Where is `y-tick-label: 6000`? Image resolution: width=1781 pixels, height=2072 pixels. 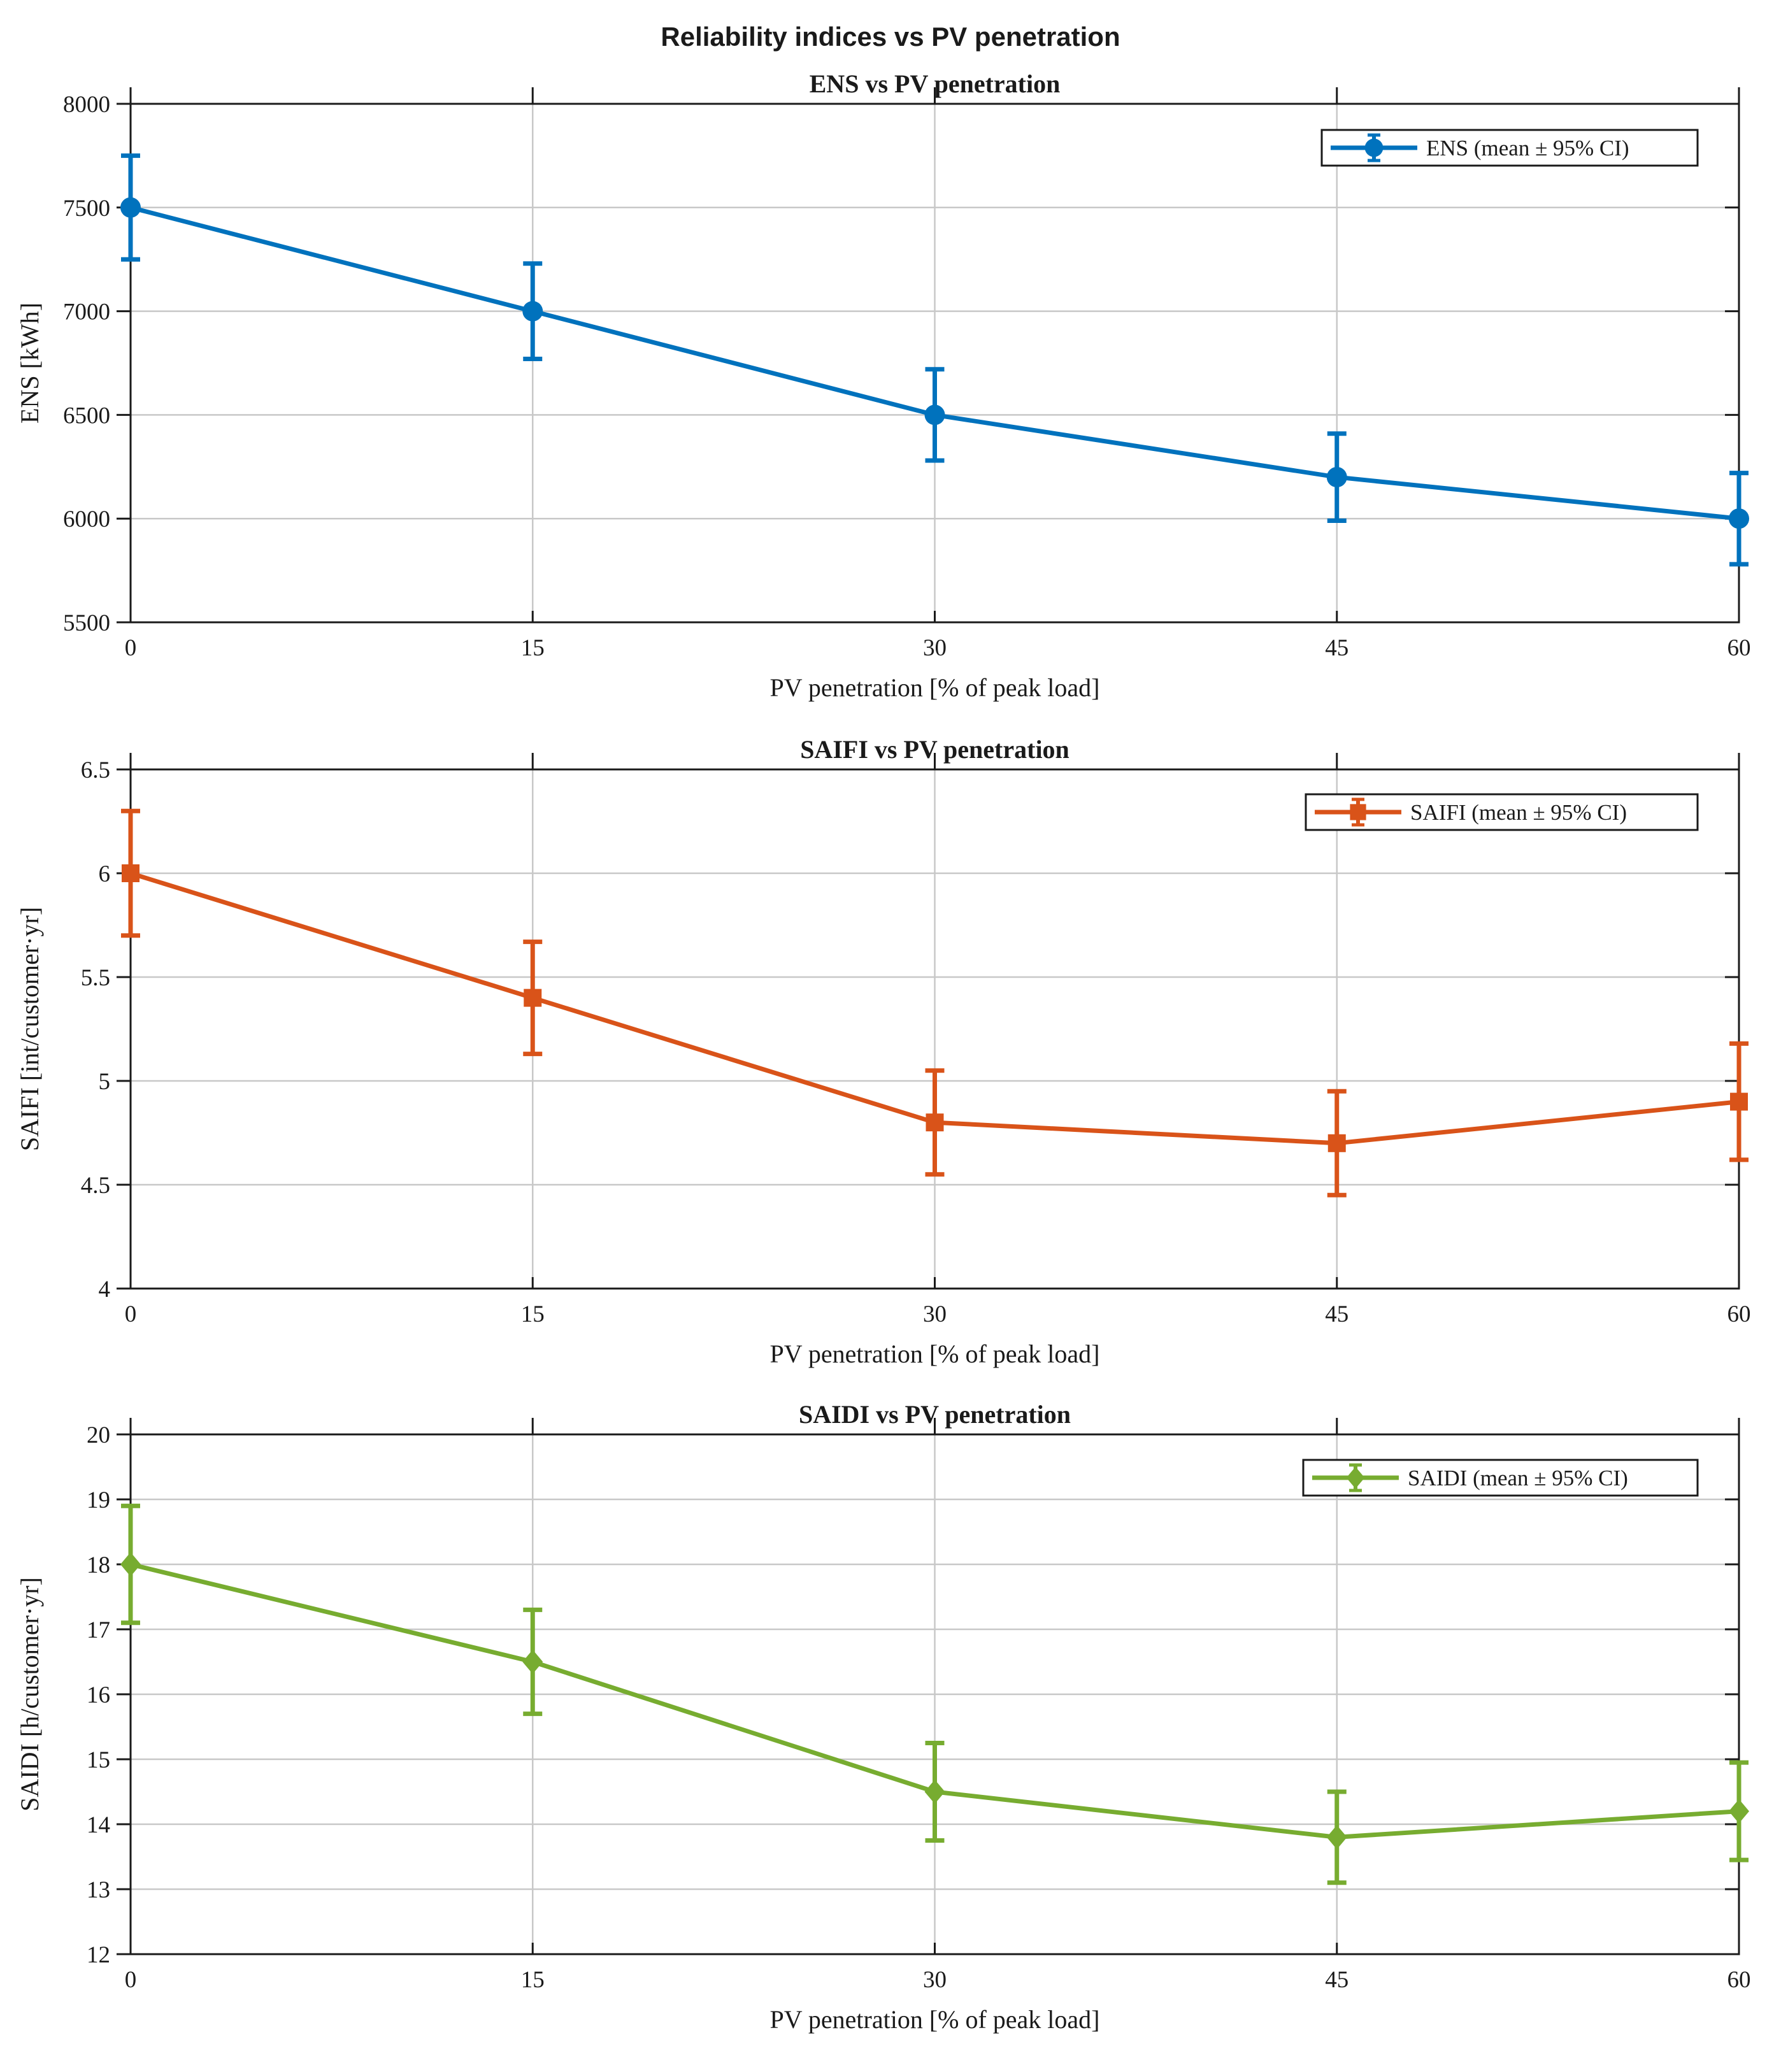
y-tick-label: 6000 is located at coordinates (86, 519).